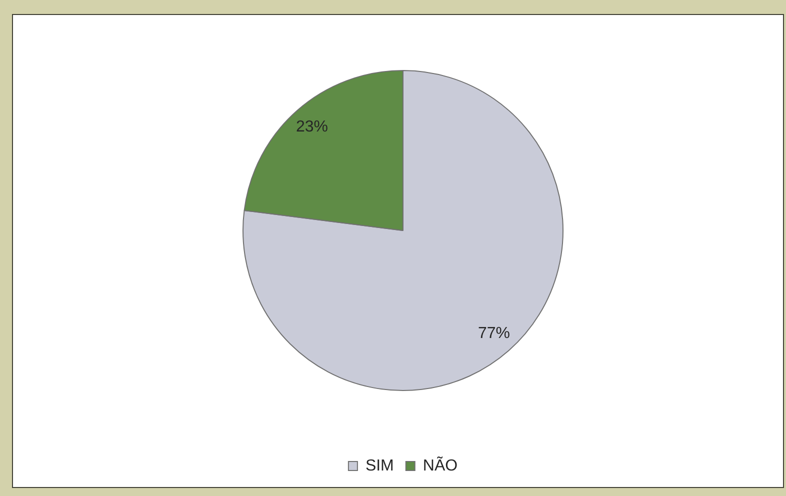 Image resolution: width=786 pixels, height=496 pixels. What do you see at coordinates (312, 127) in the screenshot?
I see `data-label: 23%` at bounding box center [312, 127].